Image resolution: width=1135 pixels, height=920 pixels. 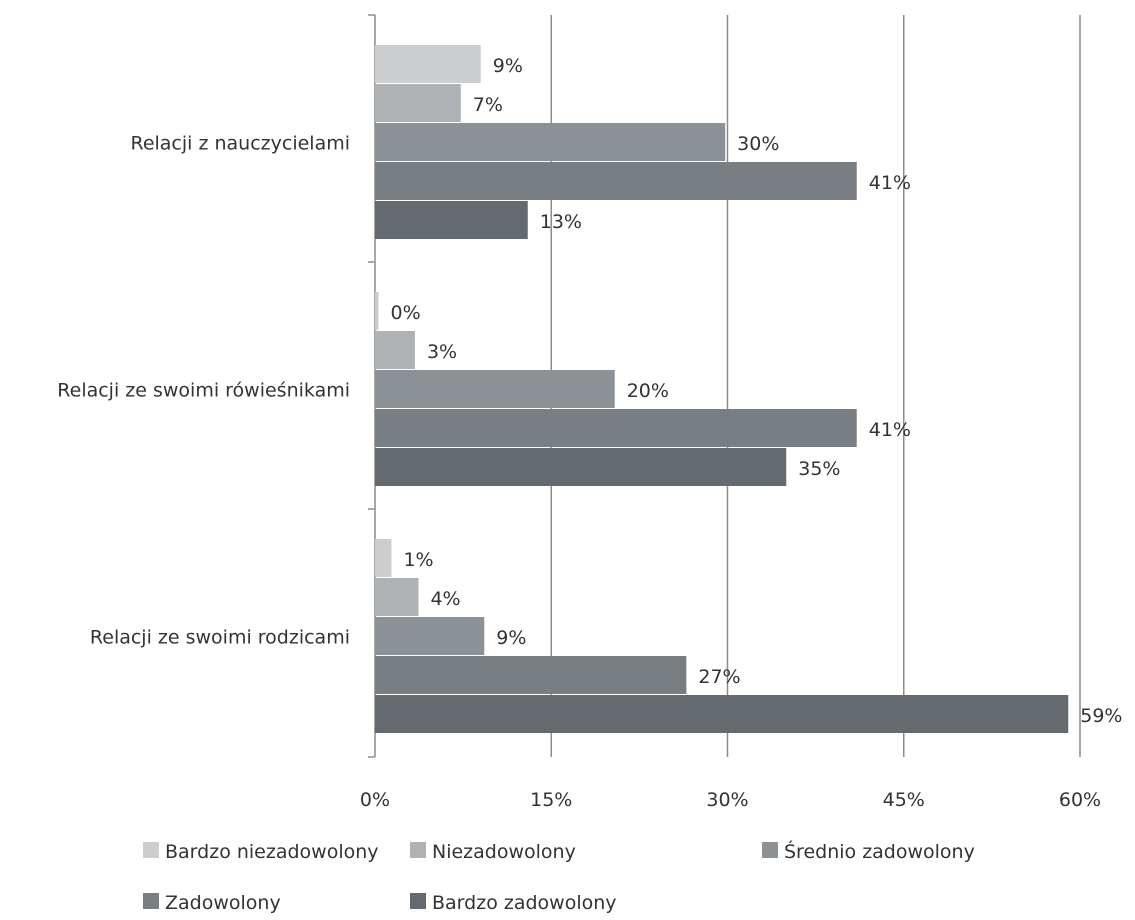 What do you see at coordinates (488, 105) in the screenshot?
I see `data-label: 7%` at bounding box center [488, 105].